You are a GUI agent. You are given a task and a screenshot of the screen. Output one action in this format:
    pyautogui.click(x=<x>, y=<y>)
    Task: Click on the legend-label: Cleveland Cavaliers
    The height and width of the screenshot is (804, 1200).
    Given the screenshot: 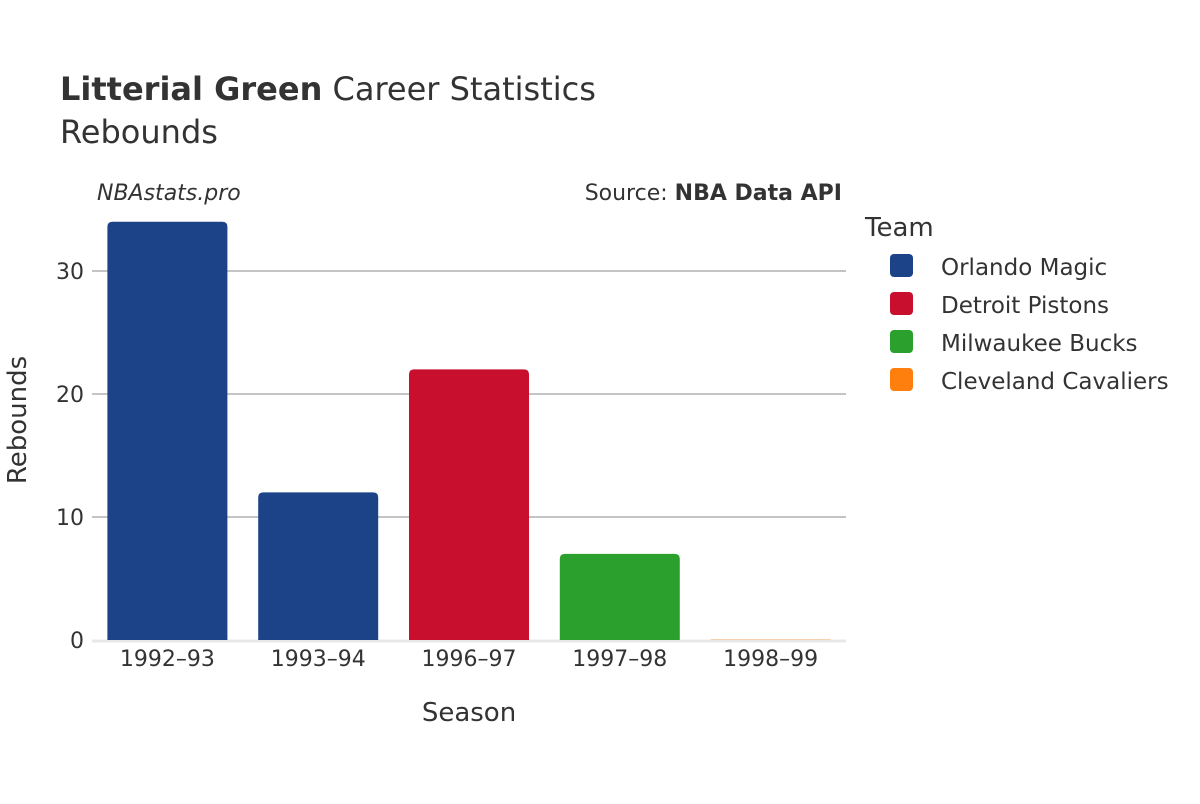 What is the action you would take?
    pyautogui.click(x=1055, y=382)
    